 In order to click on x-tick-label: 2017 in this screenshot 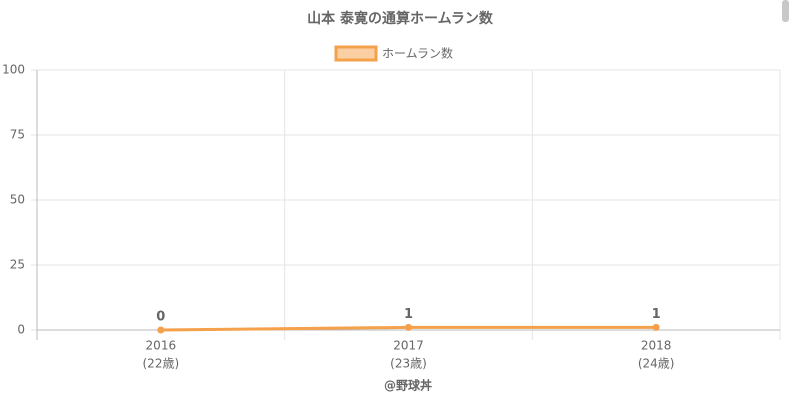, I will do `click(408, 346)`.